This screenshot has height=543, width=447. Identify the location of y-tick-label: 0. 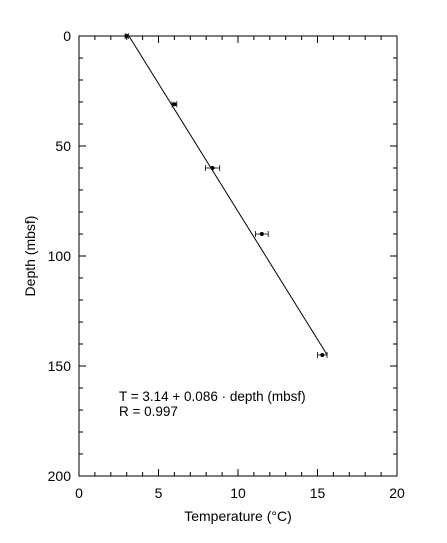
(67, 36).